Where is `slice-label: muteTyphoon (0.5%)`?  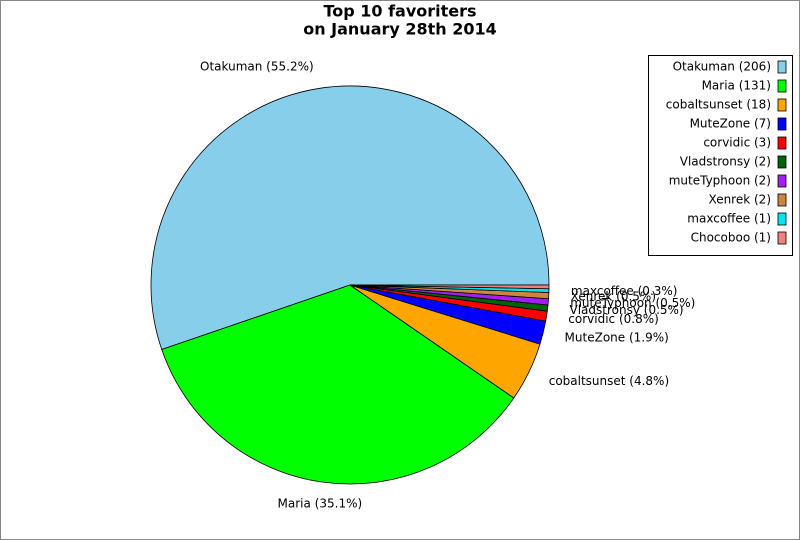
slice-label: muteTyphoon (0.5%) is located at coordinates (632, 303).